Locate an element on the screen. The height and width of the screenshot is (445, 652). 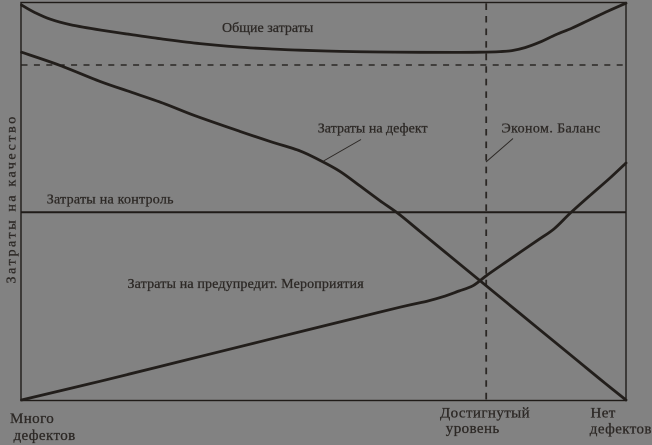
svg-text: Много is located at coordinates (32, 419).